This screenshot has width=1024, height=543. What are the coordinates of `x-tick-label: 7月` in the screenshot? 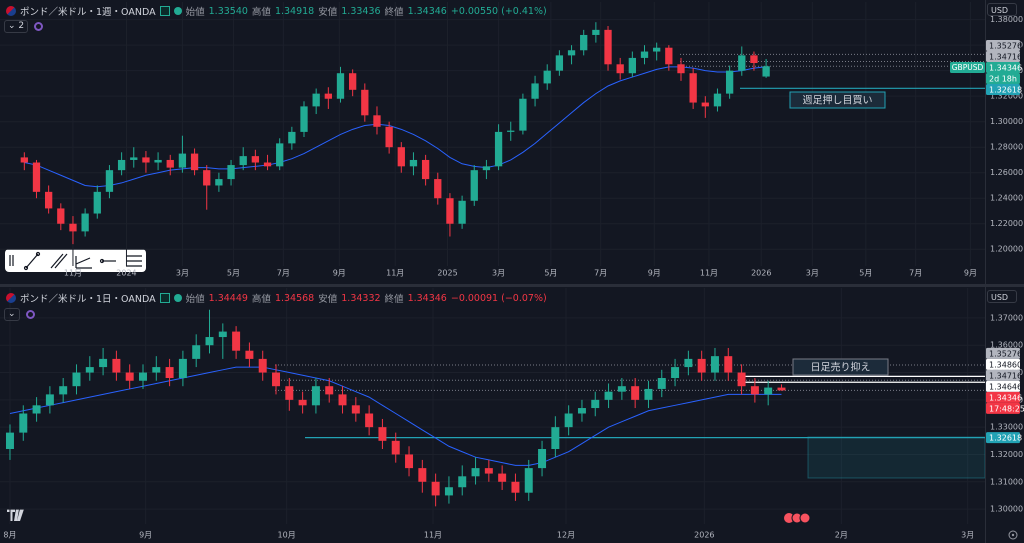 It's located at (600, 273).